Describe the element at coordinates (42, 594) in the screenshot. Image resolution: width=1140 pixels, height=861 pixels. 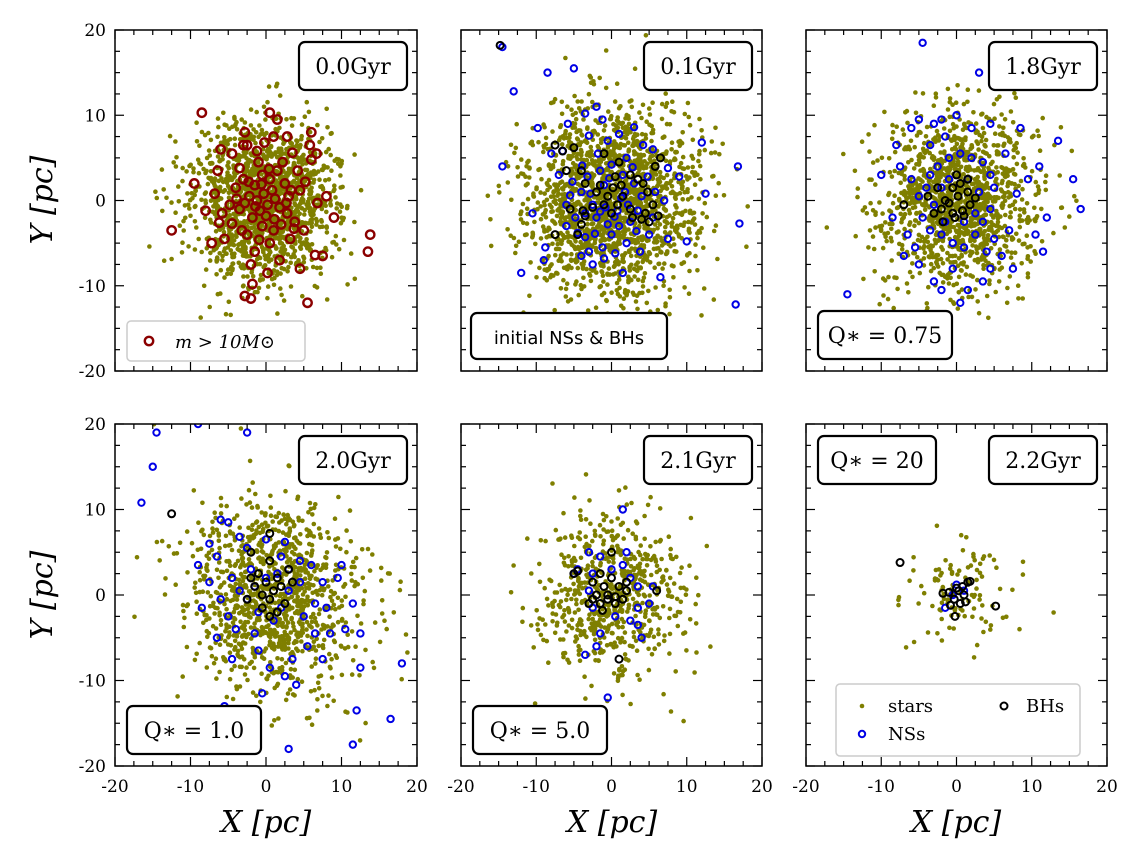
I see `y-axis-title-bottom-text: Y [pc]` at that location.